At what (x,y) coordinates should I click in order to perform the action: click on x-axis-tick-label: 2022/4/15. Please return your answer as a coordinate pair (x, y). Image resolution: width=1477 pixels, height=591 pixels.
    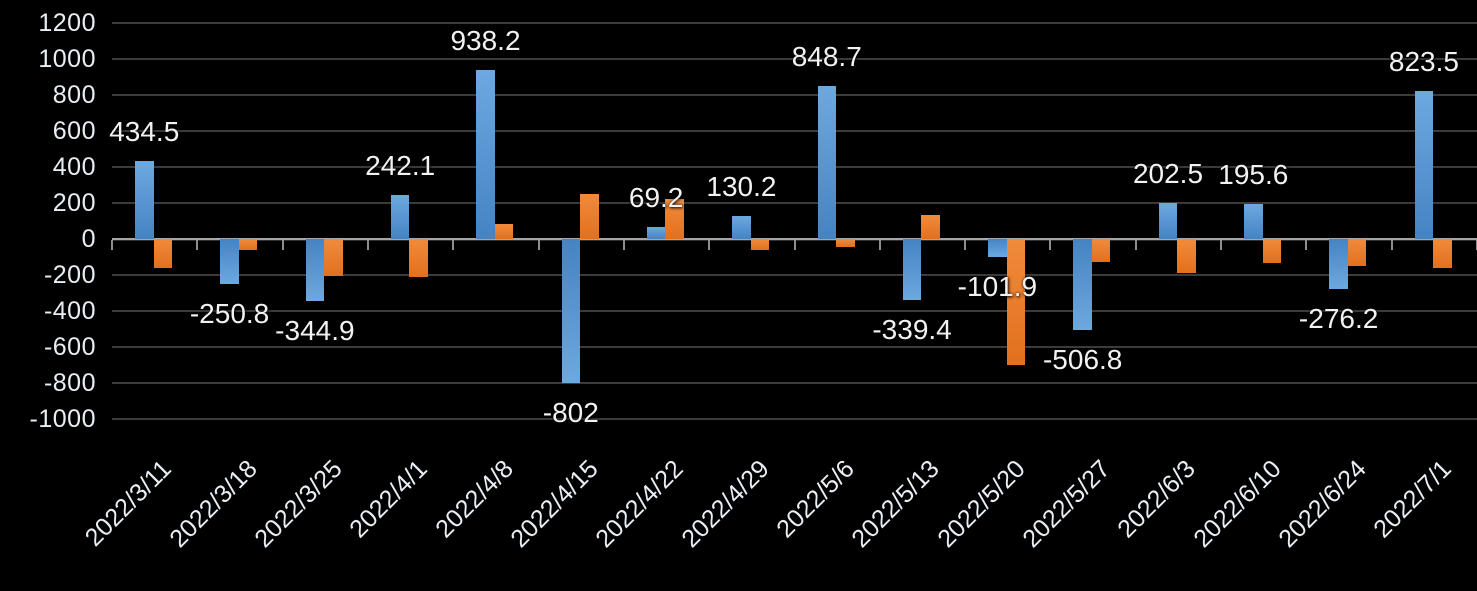
    Looking at the image, I should click on (554, 504).